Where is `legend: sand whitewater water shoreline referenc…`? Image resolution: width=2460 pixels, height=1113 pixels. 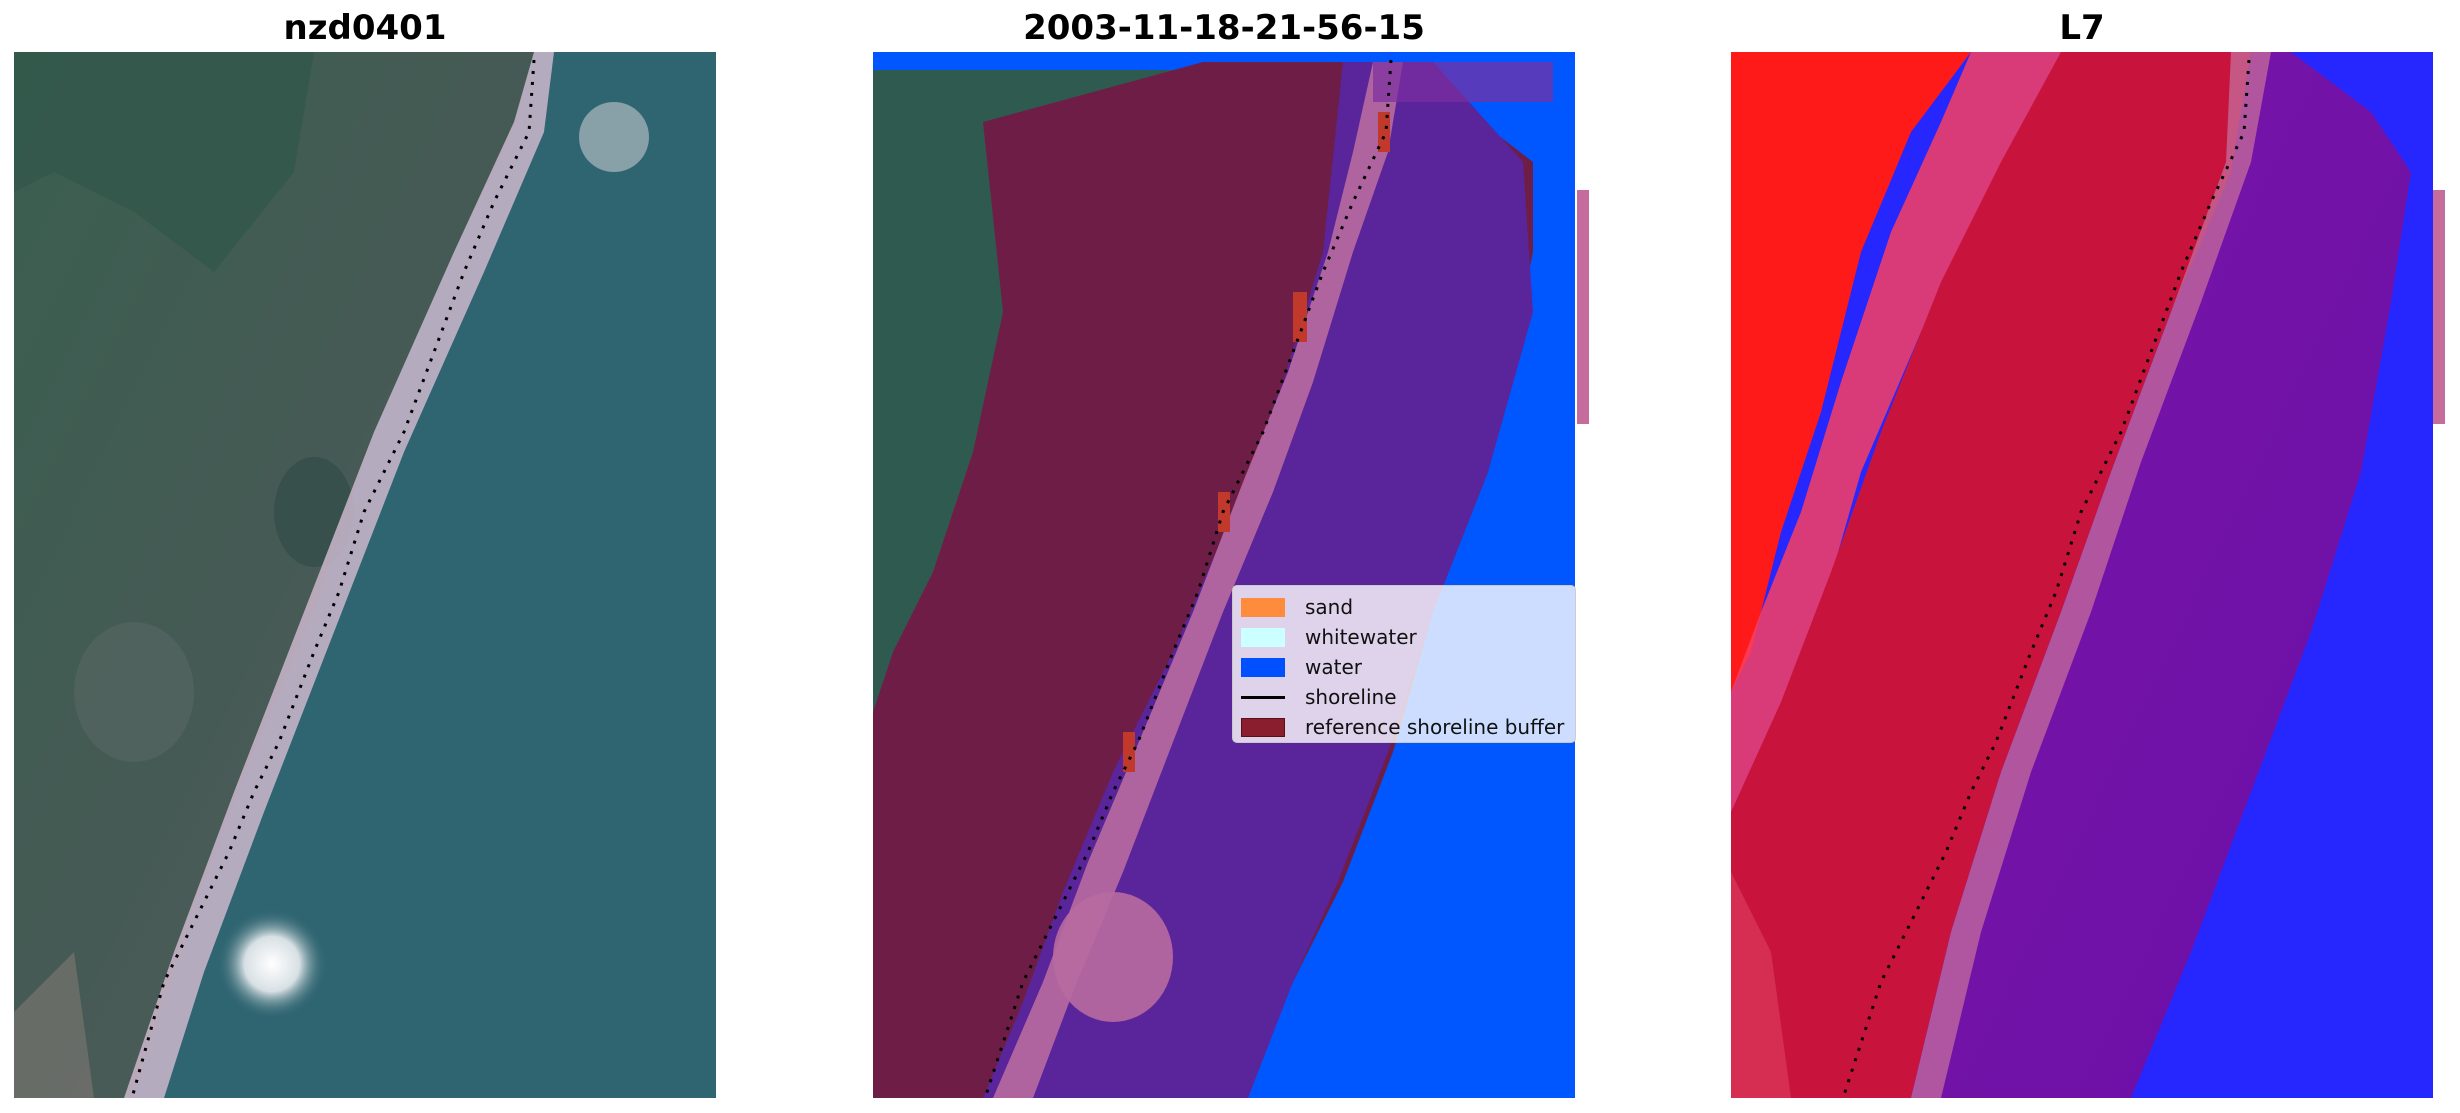
legend: sand whitewater water shoreline referenc… is located at coordinates (1404, 664).